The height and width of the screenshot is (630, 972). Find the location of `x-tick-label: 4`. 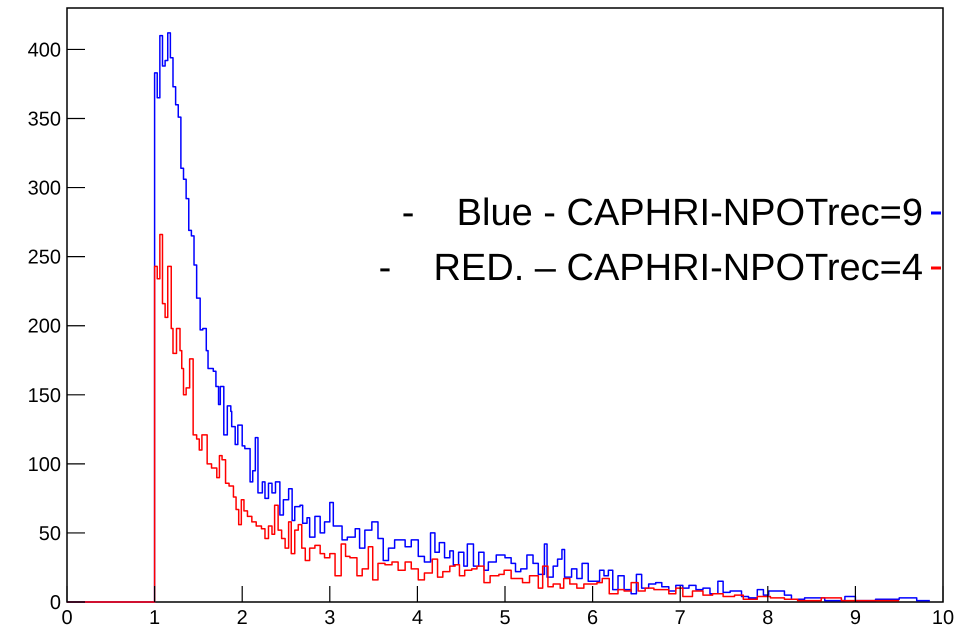

x-tick-label: 4 is located at coordinates (417, 618).